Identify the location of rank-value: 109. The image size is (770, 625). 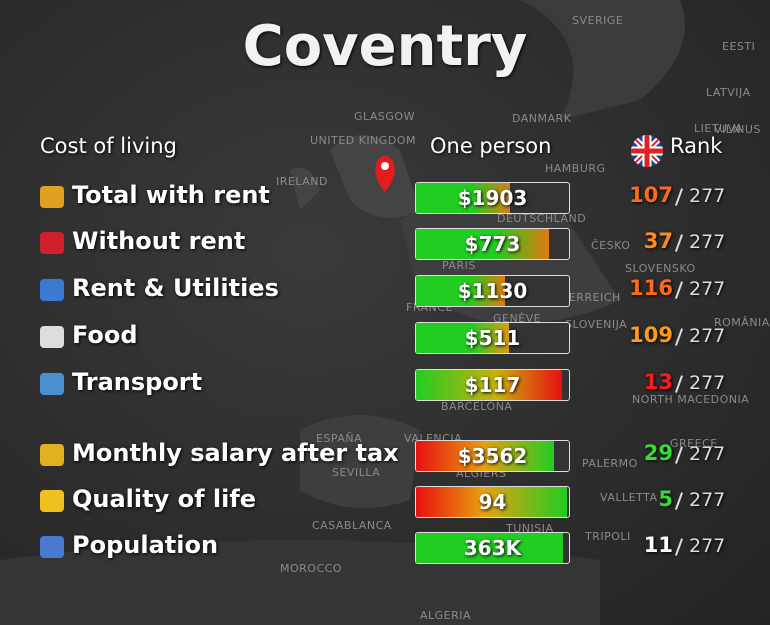
(651, 335).